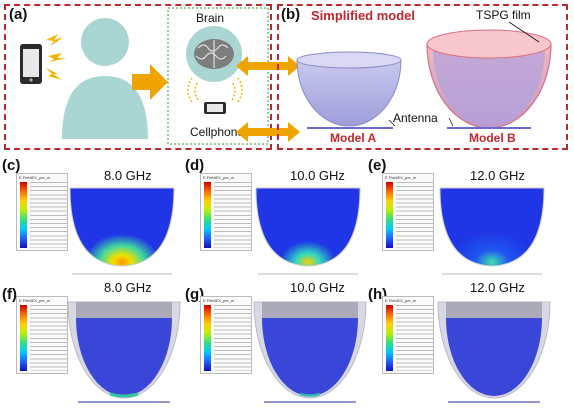 Image resolution: width=574 pixels, height=409 pixels. I want to click on tspg-leader, so click(524, 32).